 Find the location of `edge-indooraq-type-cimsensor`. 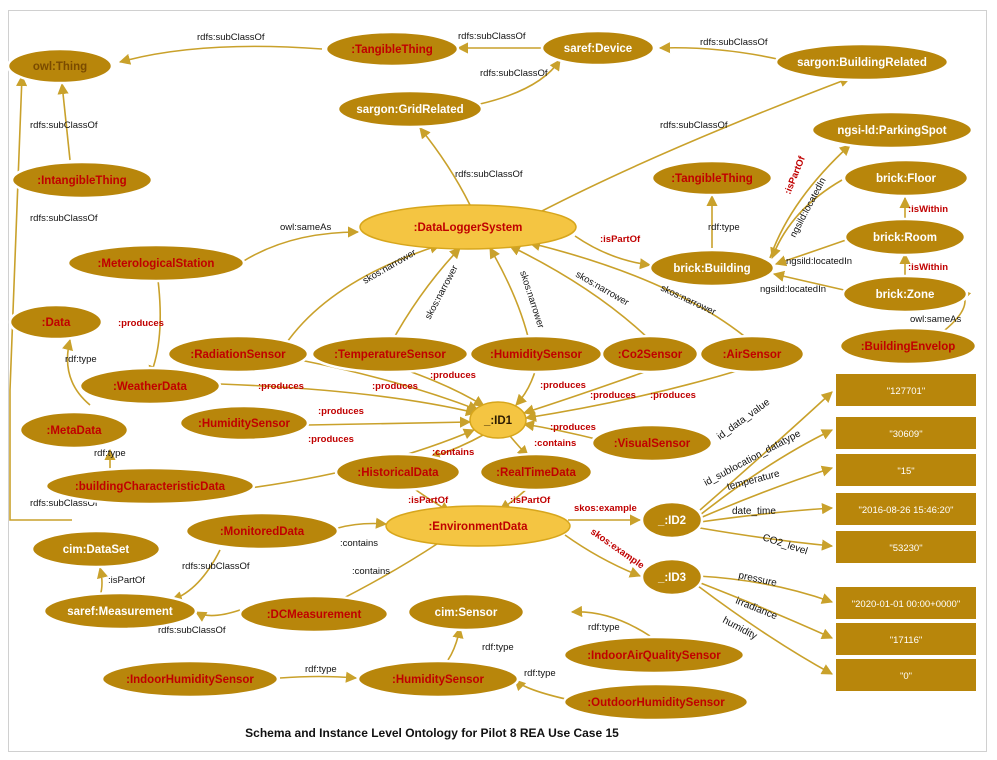

edge-indooraq-type-cimsensor is located at coordinates (610, 621).